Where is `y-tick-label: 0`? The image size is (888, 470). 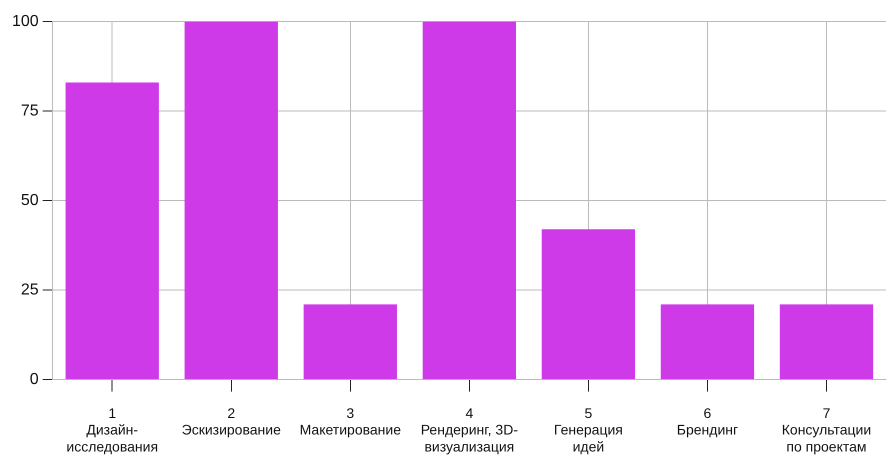 y-tick-label: 0 is located at coordinates (34, 379).